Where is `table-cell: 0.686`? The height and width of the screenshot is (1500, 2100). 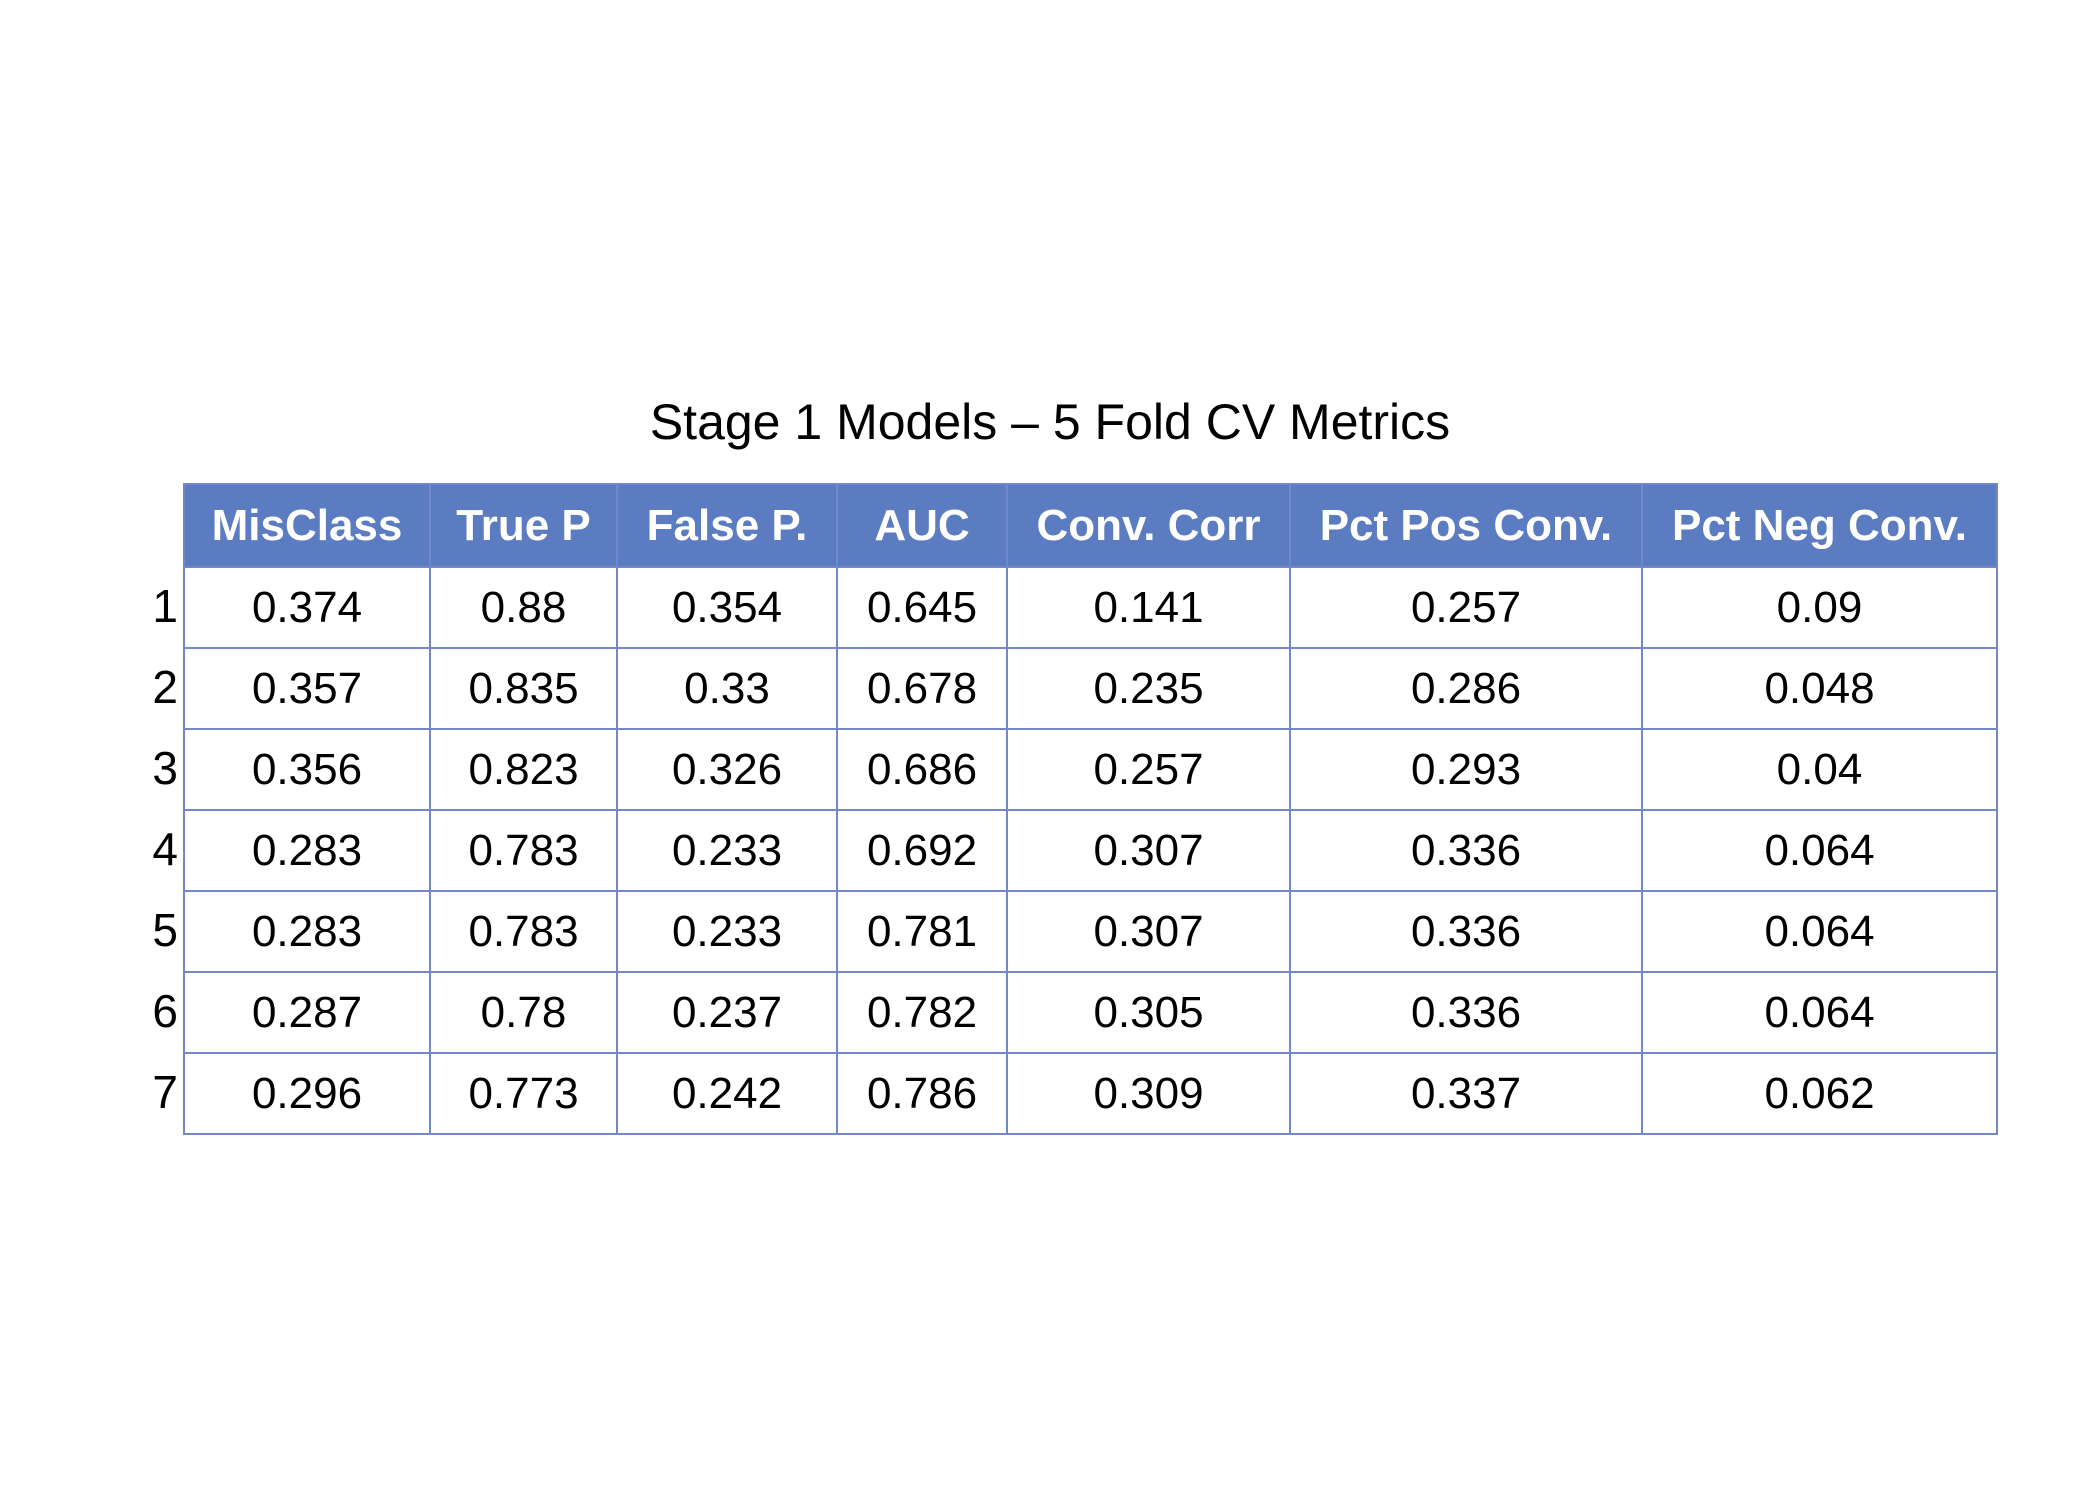
table-cell: 0.686 is located at coordinates (922, 769).